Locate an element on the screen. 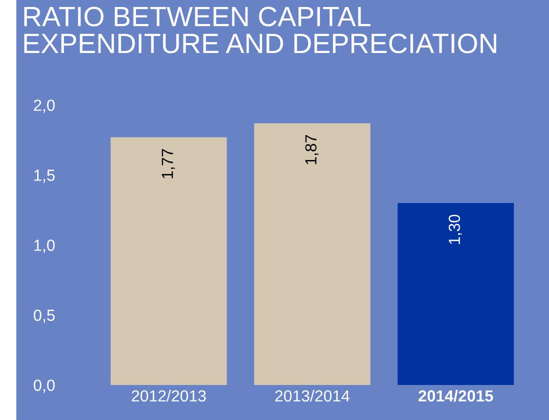  y-tick-label: 1,0 is located at coordinates (44, 246).